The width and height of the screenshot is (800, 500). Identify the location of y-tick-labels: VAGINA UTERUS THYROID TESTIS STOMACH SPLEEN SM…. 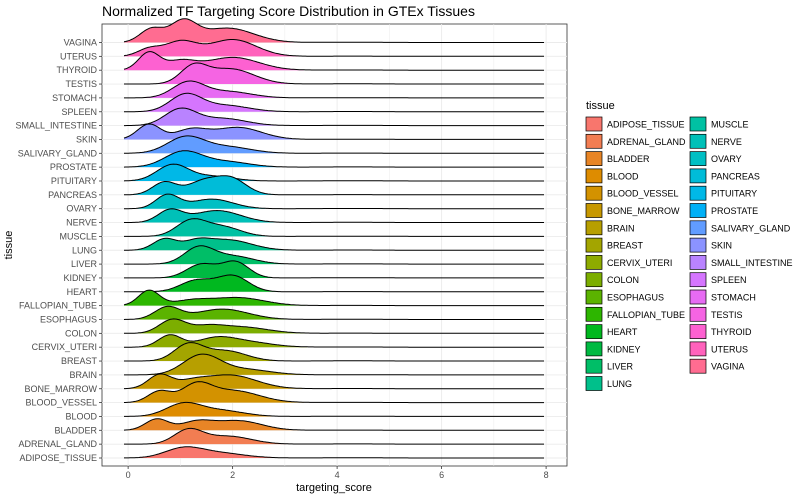
(58, 250).